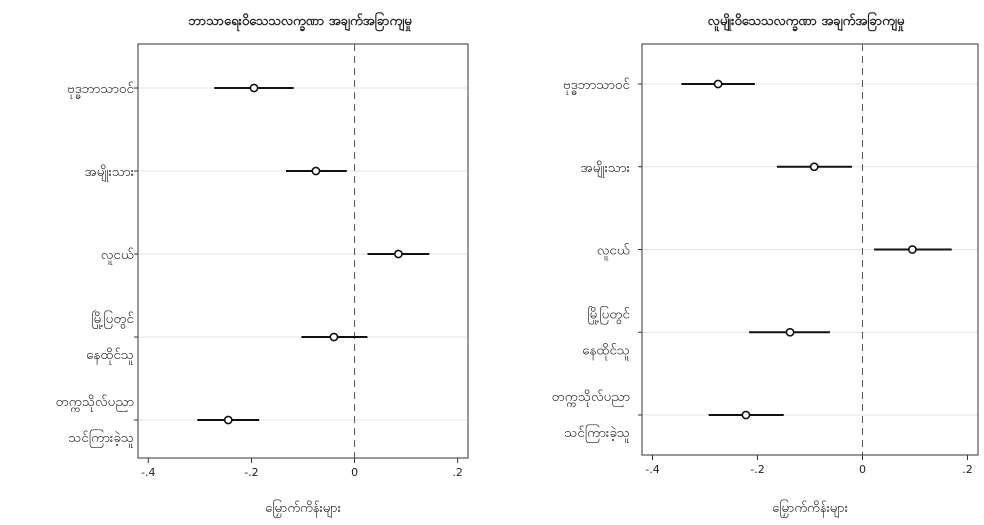 The width and height of the screenshot is (984, 525). What do you see at coordinates (806, 21) in the screenshot?
I see `chart-title: လူမျိုးဝိသေသလက္ခဏာ အချက်အခြာကျမှု` at bounding box center [806, 21].